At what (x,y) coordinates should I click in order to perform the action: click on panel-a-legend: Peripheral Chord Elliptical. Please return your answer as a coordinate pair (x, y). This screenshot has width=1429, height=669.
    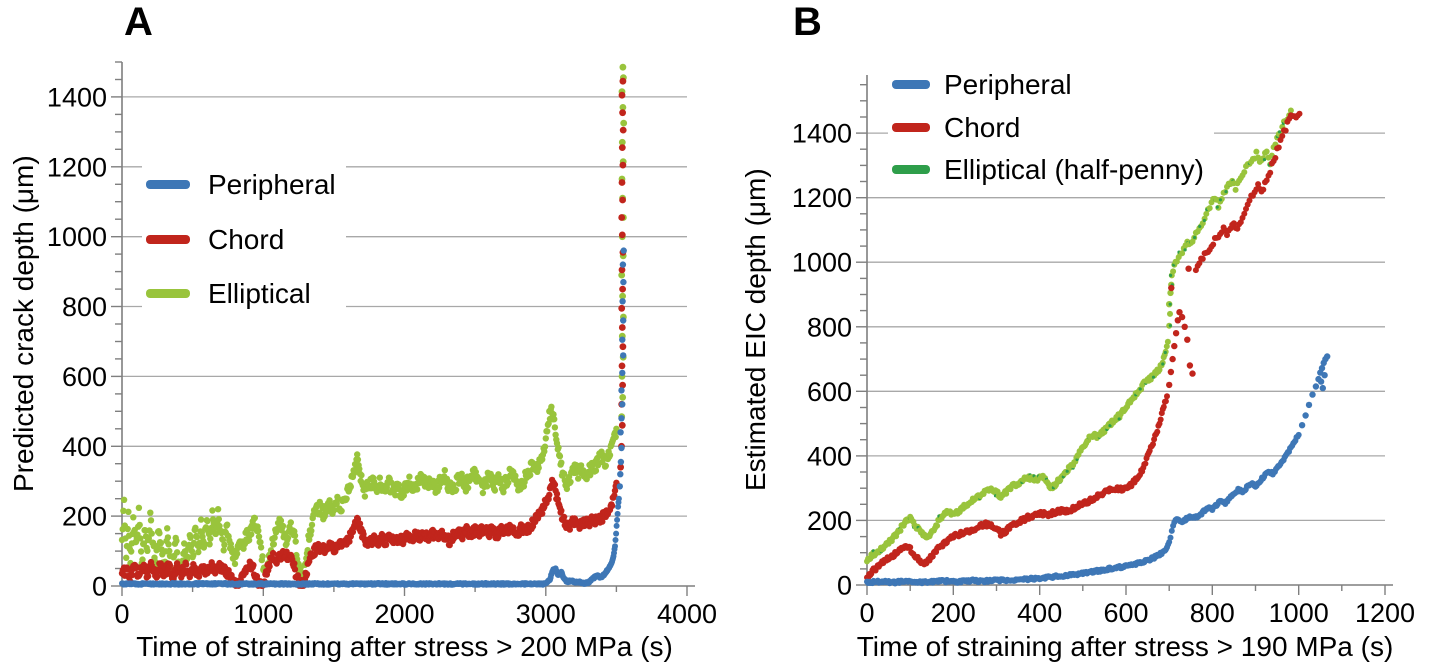
    Looking at the image, I should click on (244, 239).